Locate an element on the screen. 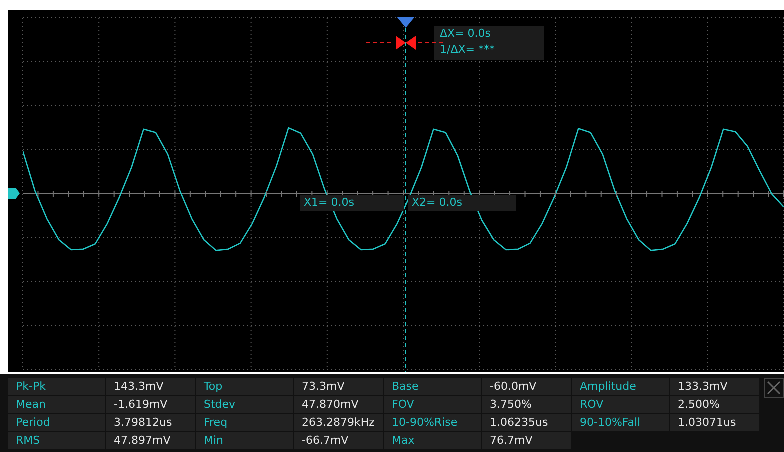  readout-box: X2= 0.0s is located at coordinates (462, 203).